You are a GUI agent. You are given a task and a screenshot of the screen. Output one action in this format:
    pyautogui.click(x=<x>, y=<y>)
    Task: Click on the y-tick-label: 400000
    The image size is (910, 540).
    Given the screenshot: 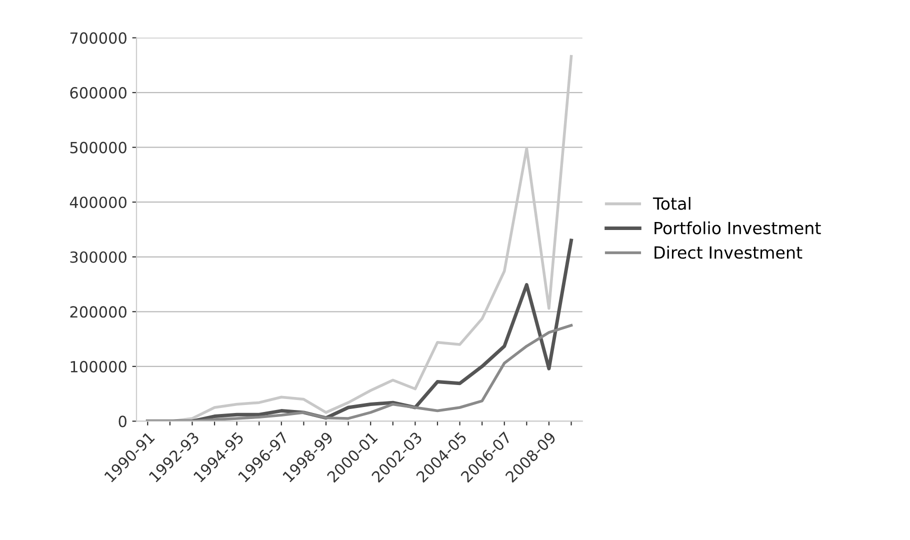 What is the action you would take?
    pyautogui.click(x=98, y=202)
    